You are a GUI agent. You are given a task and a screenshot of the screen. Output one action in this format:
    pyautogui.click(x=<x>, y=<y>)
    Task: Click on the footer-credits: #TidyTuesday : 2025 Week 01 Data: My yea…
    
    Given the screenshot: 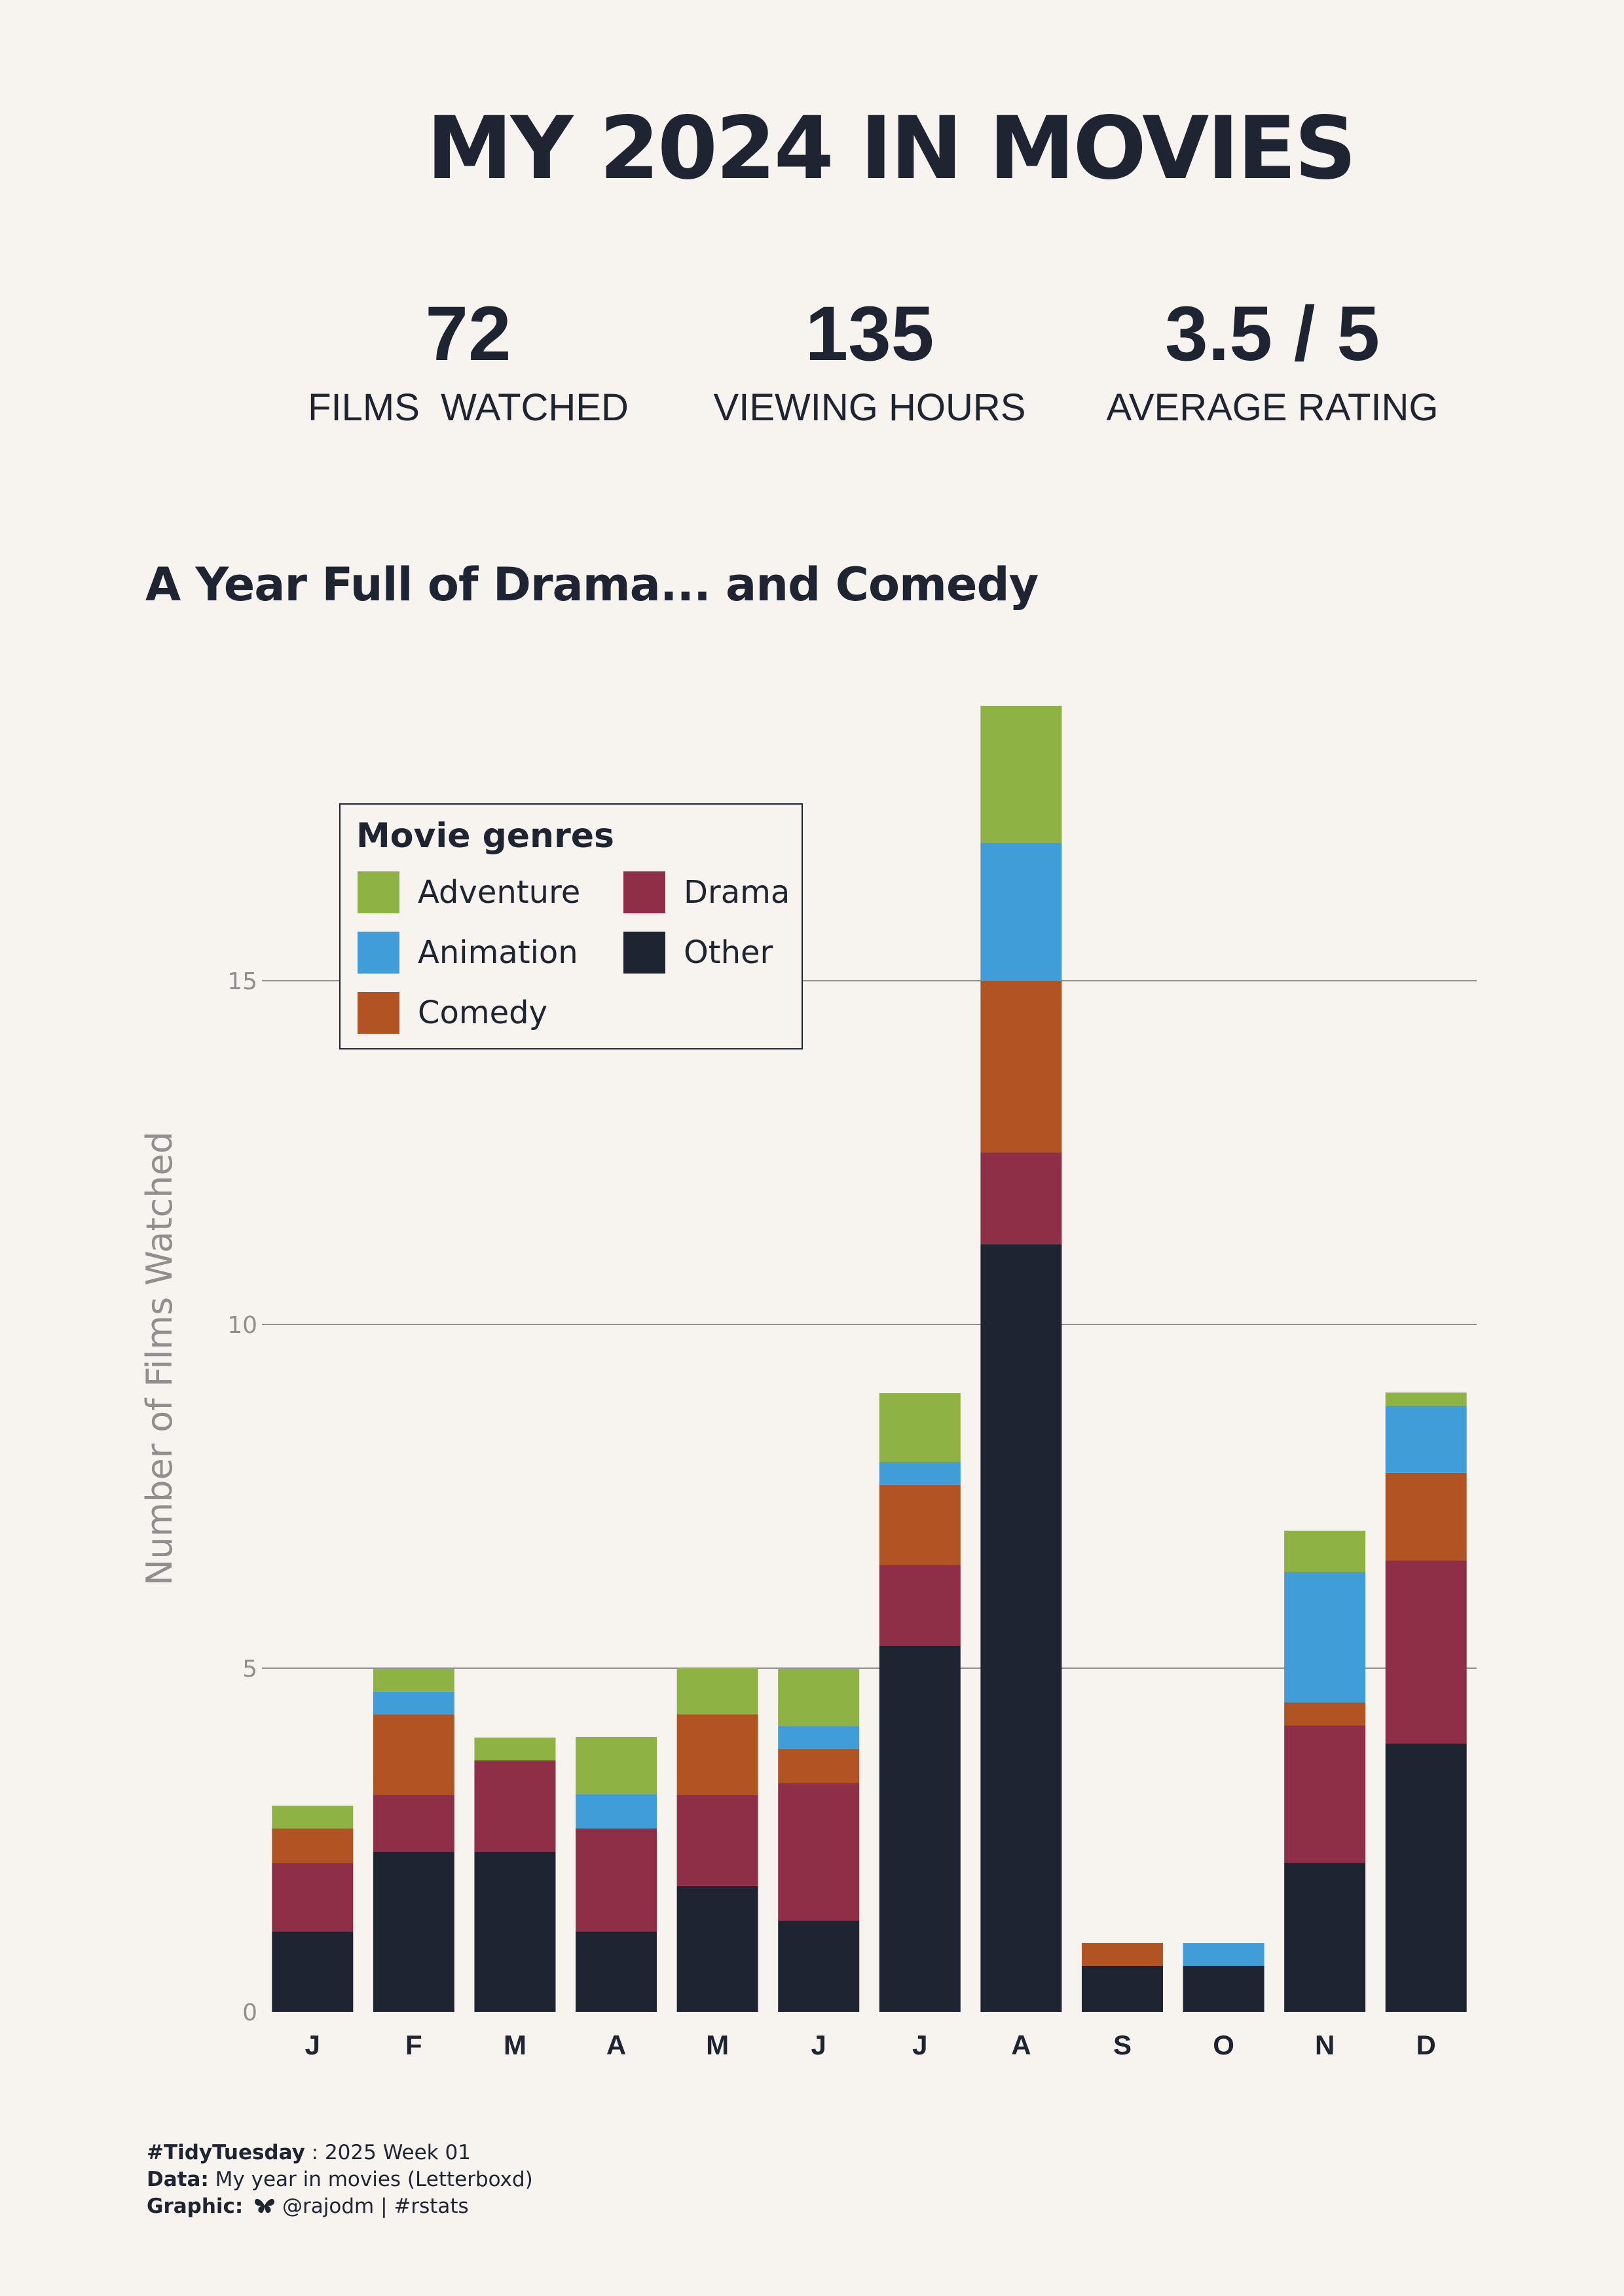 What is the action you would take?
    pyautogui.click(x=340, y=2180)
    